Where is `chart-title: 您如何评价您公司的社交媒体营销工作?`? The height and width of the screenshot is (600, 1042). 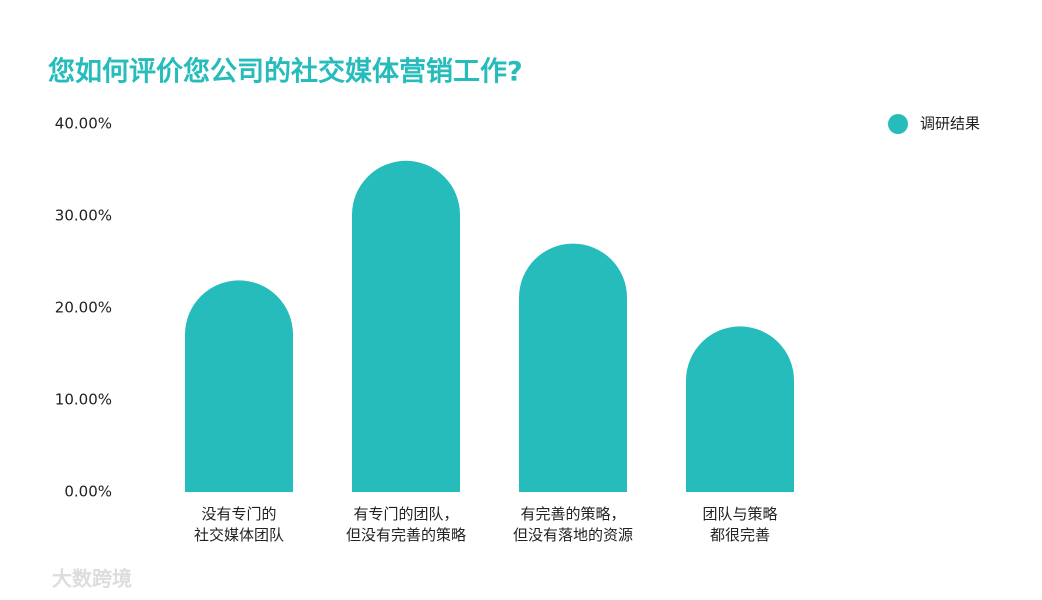
chart-title: 您如何评价您公司的社交媒体营销工作? is located at coordinates (285, 72).